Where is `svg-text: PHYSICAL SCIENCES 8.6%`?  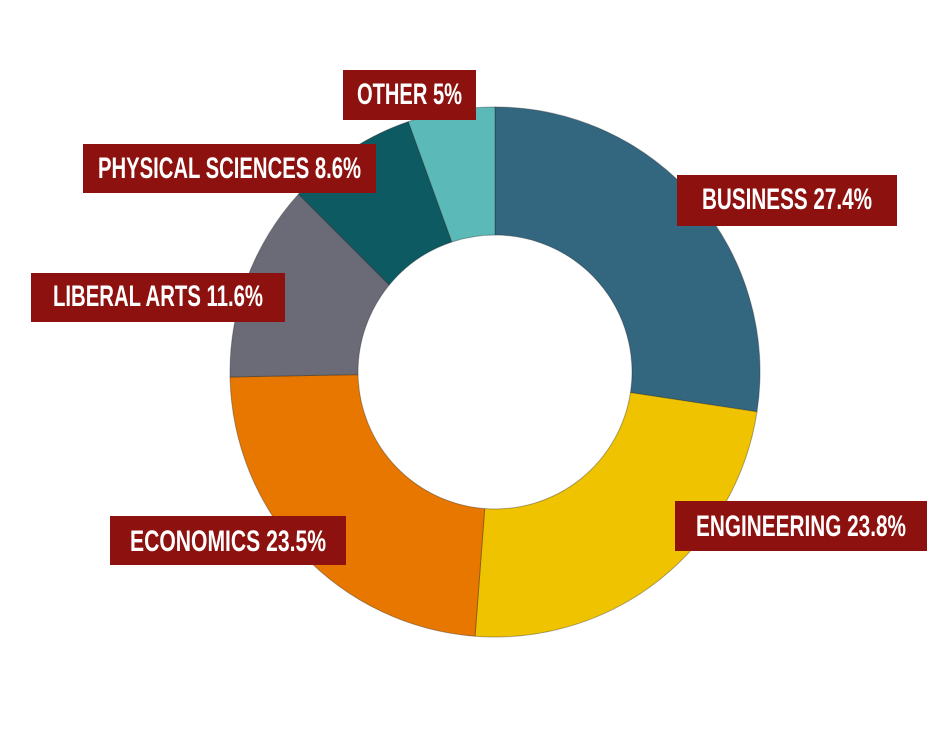 svg-text: PHYSICAL SCIENCES 8.6% is located at coordinates (229, 168).